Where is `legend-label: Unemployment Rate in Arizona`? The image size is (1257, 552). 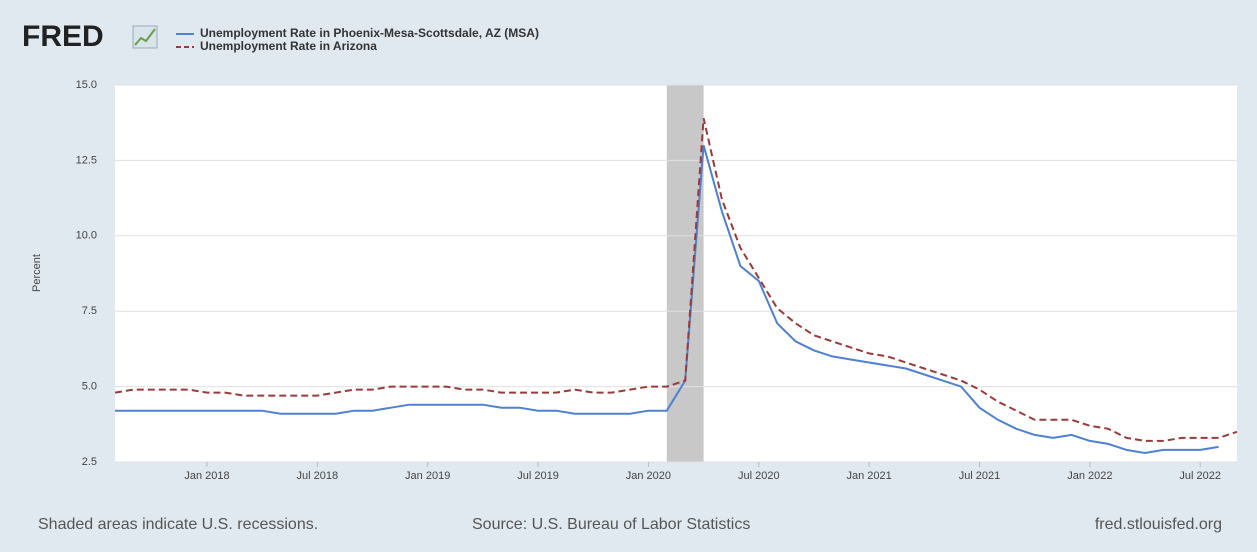 legend-label: Unemployment Rate in Arizona is located at coordinates (288, 46).